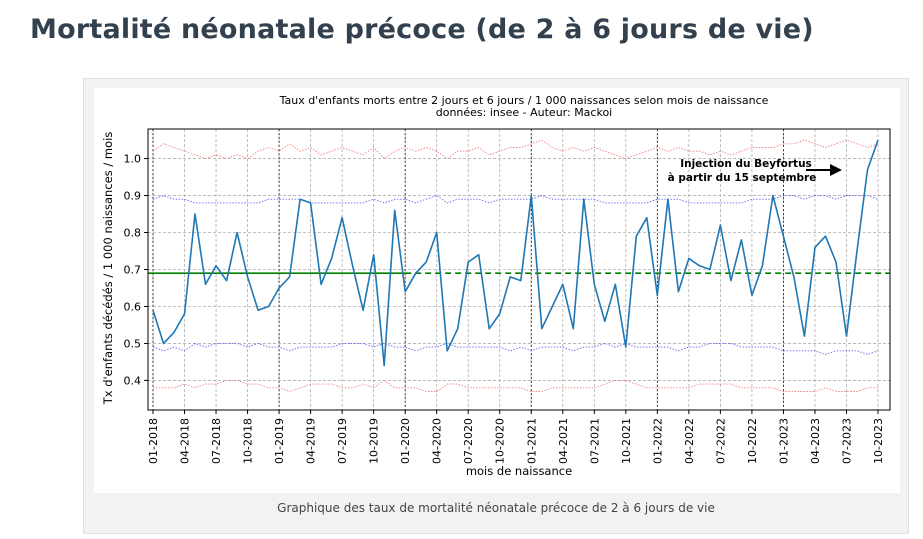  Describe the element at coordinates (133, 380) in the screenshot. I see `y-tick-label: 0.4` at that location.